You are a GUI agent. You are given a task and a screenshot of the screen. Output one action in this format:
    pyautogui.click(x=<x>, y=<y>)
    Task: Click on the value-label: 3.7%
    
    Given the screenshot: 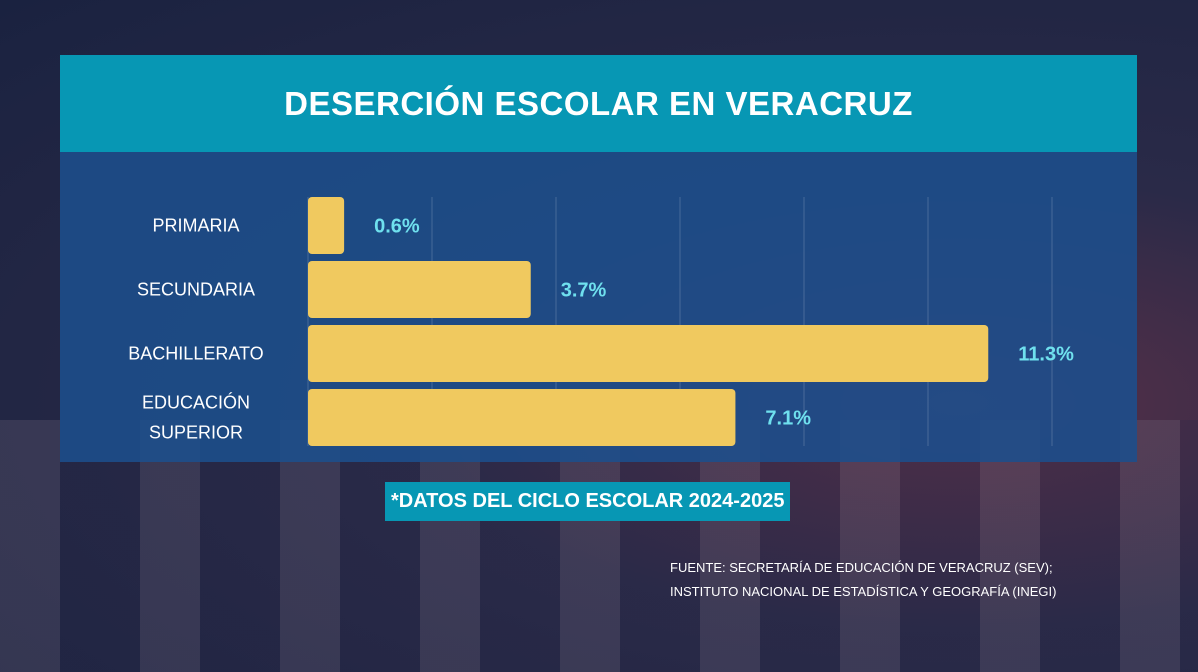 What is the action you would take?
    pyautogui.click(x=584, y=291)
    